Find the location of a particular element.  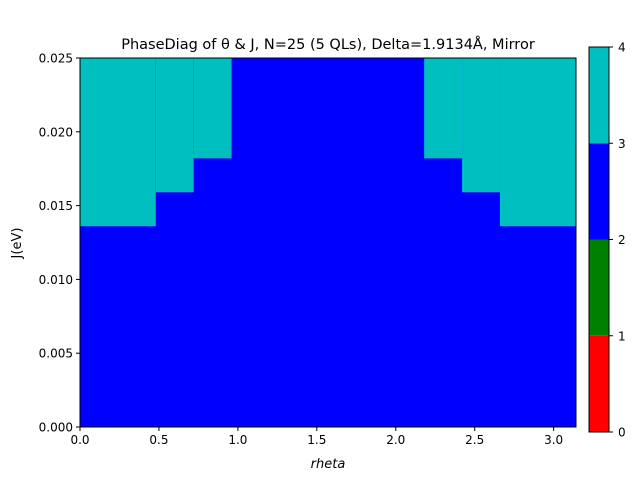

x-tick-label: 1.0 is located at coordinates (237, 440).